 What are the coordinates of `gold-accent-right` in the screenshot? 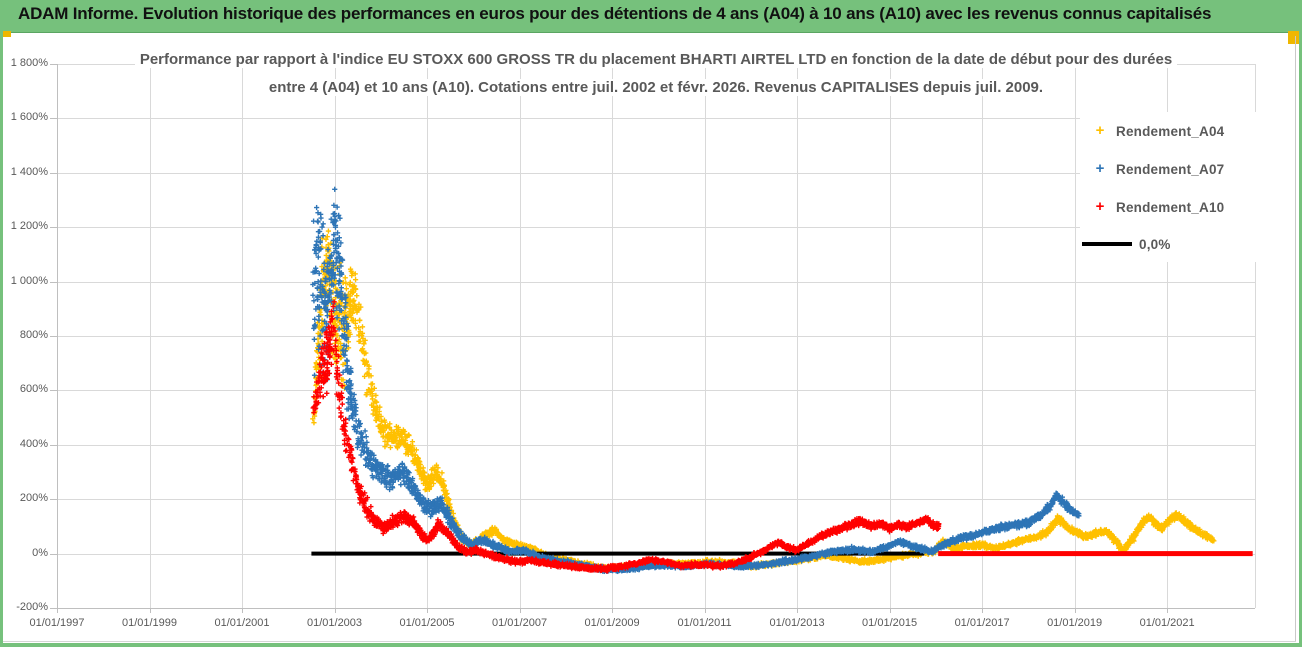 It's located at (1293, 37).